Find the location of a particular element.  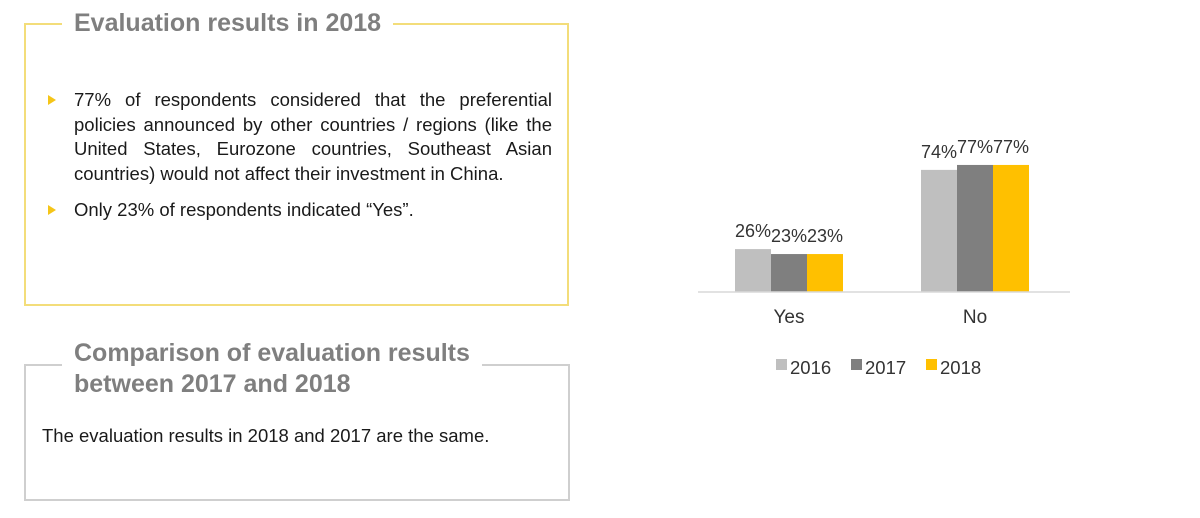

legend-label: 2018 is located at coordinates (960, 367).